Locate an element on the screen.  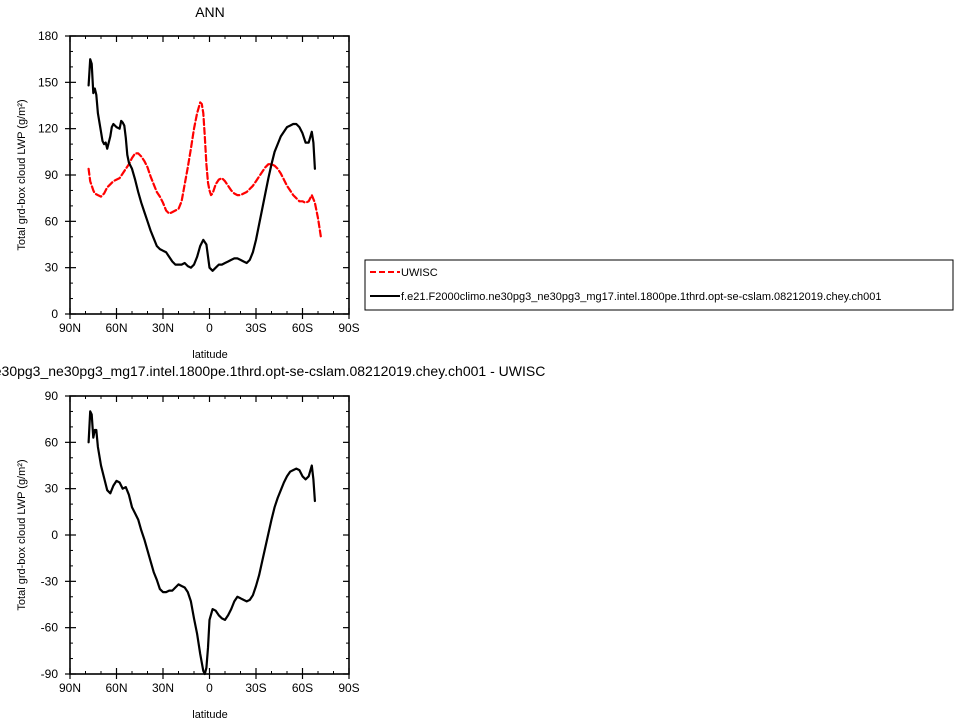
bottom-x-tick-label: 60N is located at coordinates (116, 688).